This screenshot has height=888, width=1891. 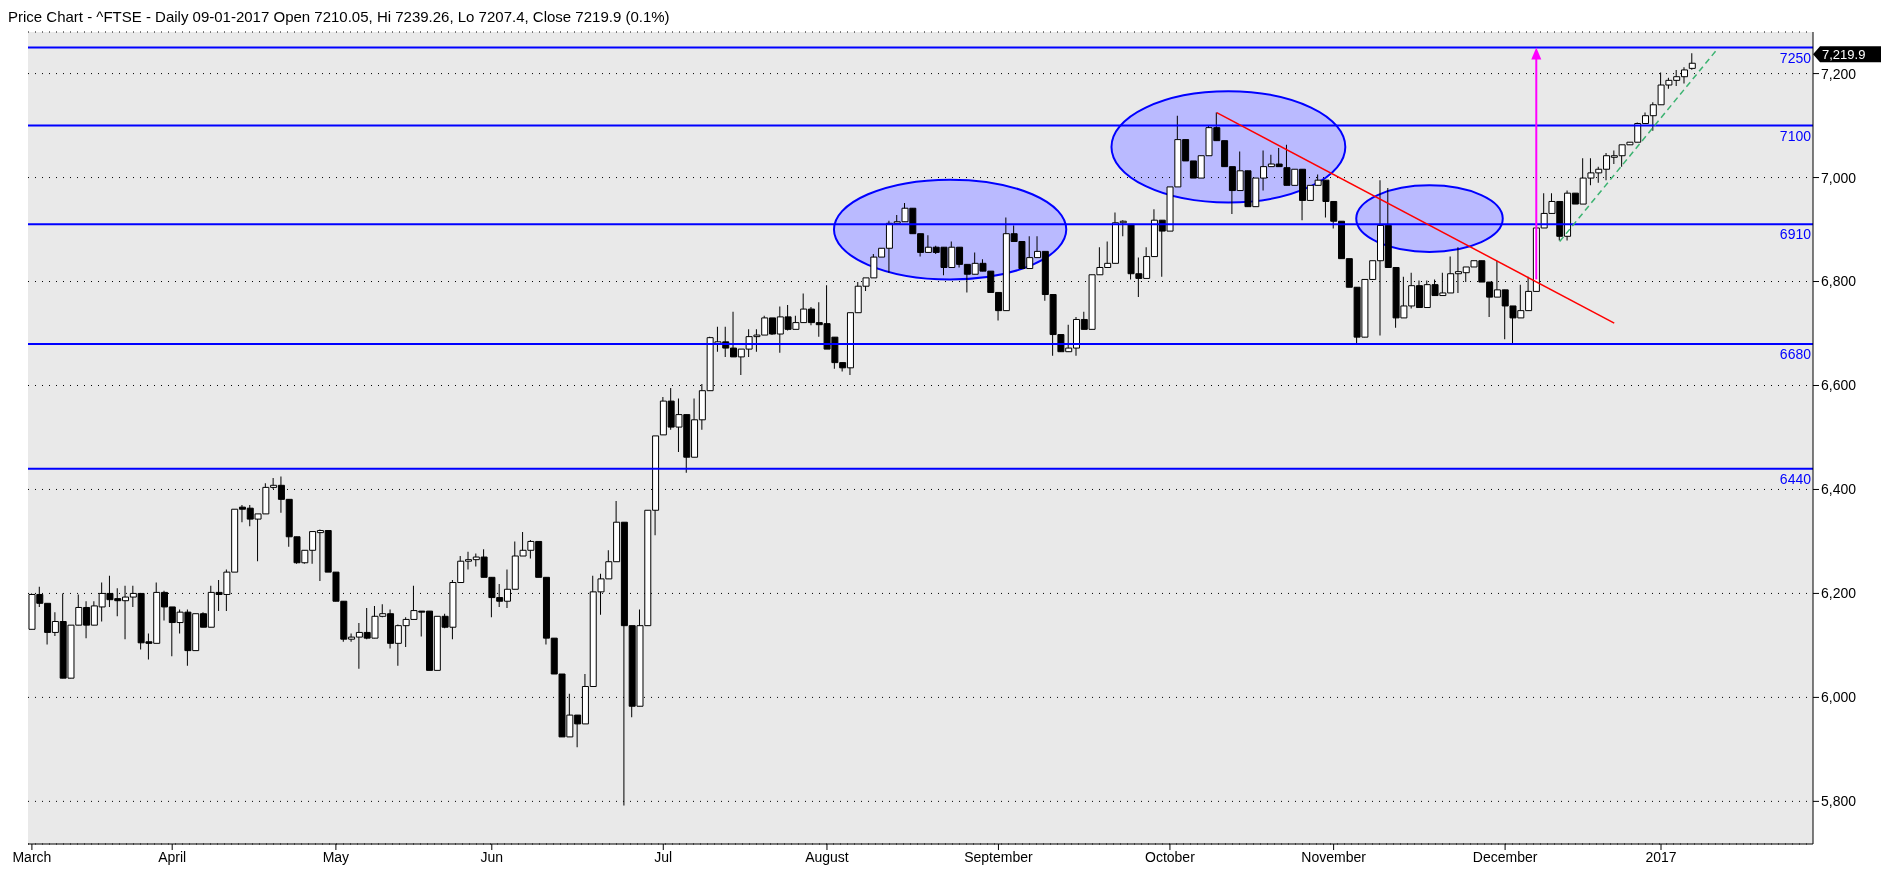 What do you see at coordinates (32, 856) in the screenshot?
I see `x-tick-label: March` at bounding box center [32, 856].